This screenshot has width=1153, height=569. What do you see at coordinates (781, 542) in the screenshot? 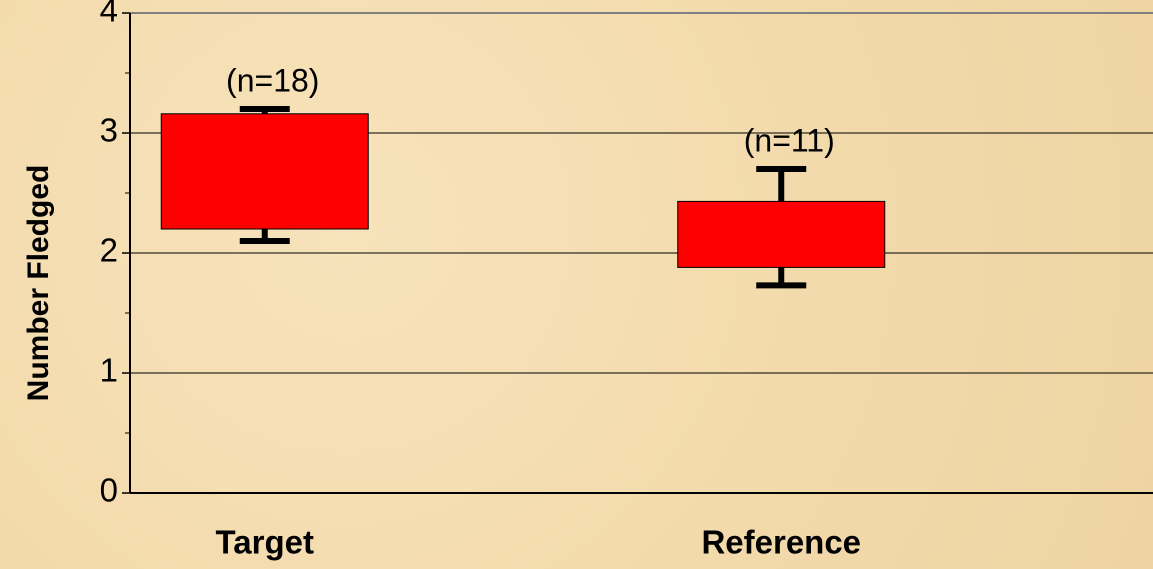
I see `x-tick-label: Reference` at bounding box center [781, 542].